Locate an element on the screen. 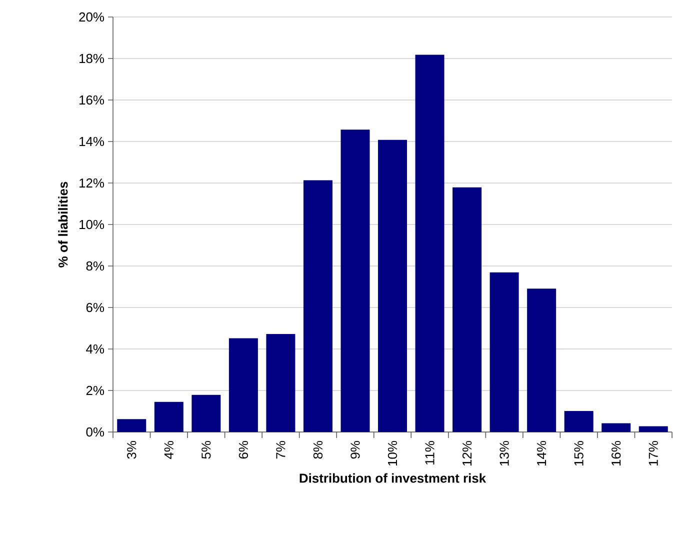 The height and width of the screenshot is (536, 673). y-tick-label: 6% is located at coordinates (95, 307).